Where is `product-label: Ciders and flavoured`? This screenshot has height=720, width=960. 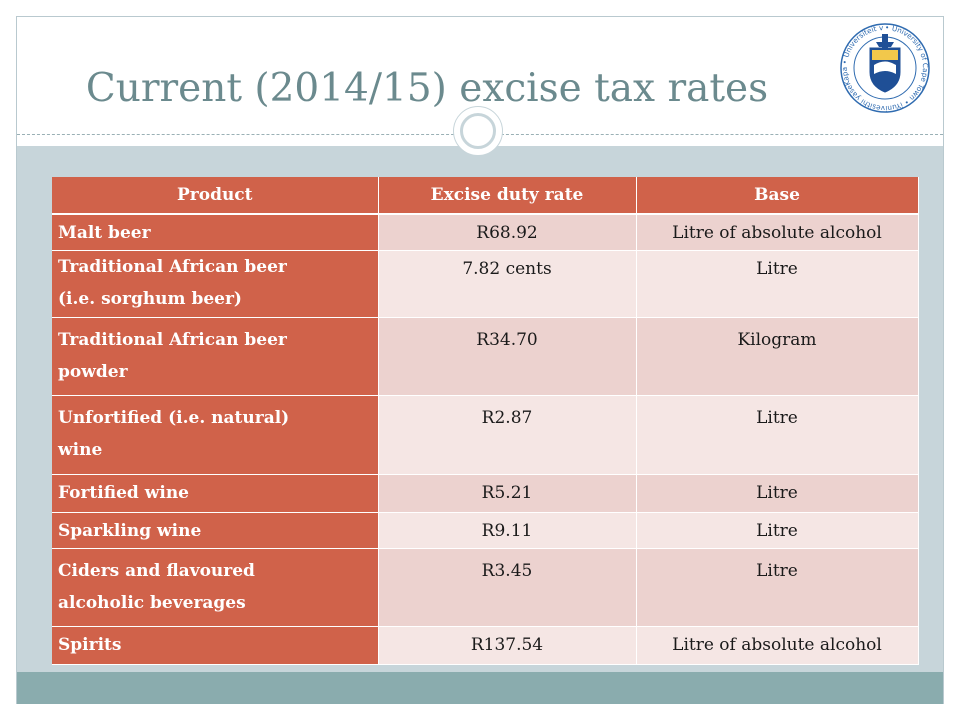
product-label: Ciders and flavoured is located at coordinates (156, 570).